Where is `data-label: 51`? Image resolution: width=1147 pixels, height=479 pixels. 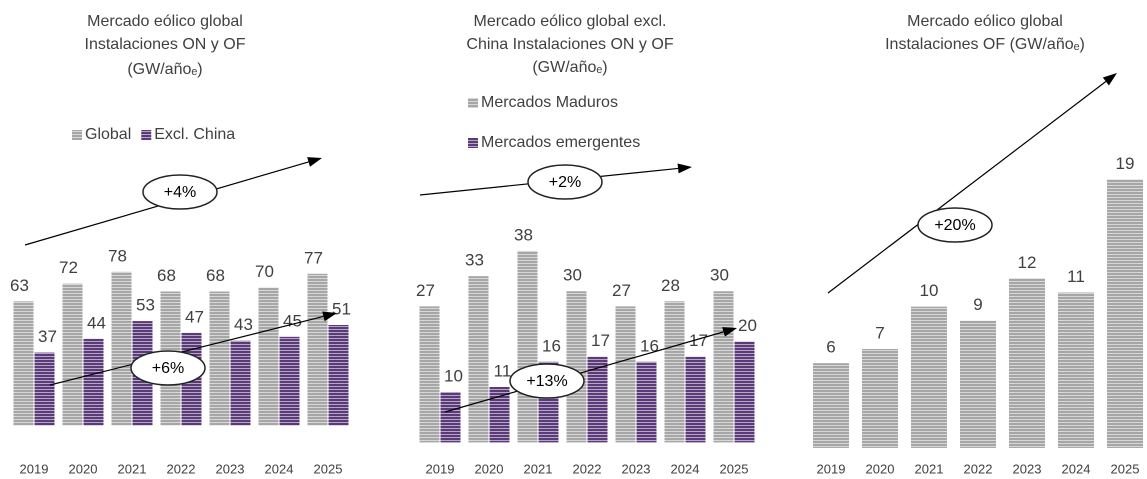 data-label: 51 is located at coordinates (341, 308).